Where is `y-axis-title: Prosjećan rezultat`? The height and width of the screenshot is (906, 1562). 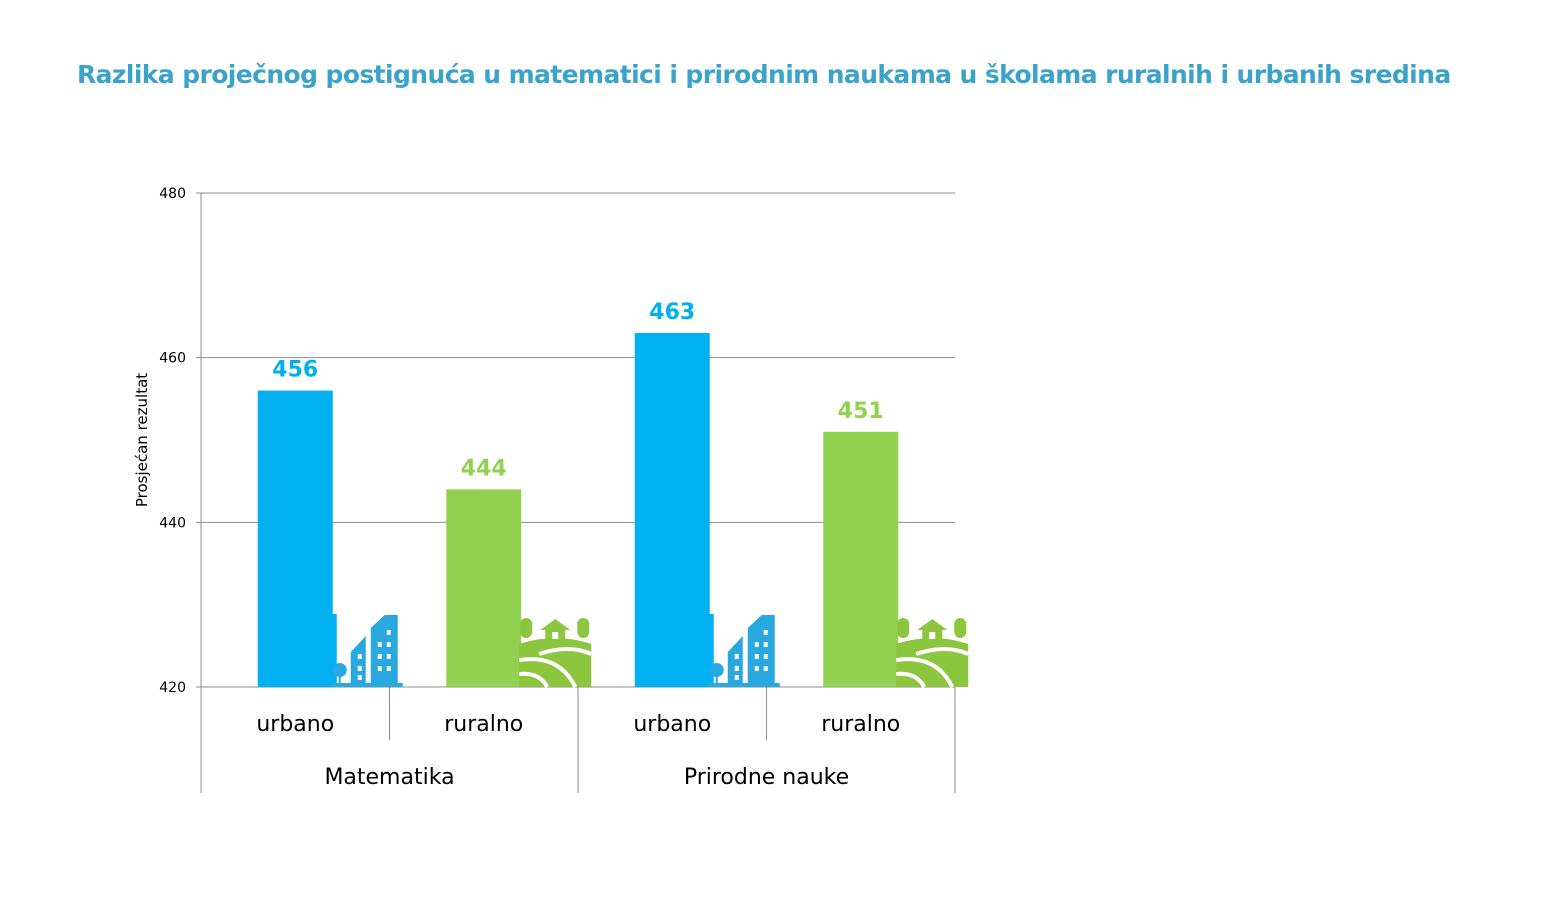
y-axis-title: Prosjećan rezultat is located at coordinates (142, 440).